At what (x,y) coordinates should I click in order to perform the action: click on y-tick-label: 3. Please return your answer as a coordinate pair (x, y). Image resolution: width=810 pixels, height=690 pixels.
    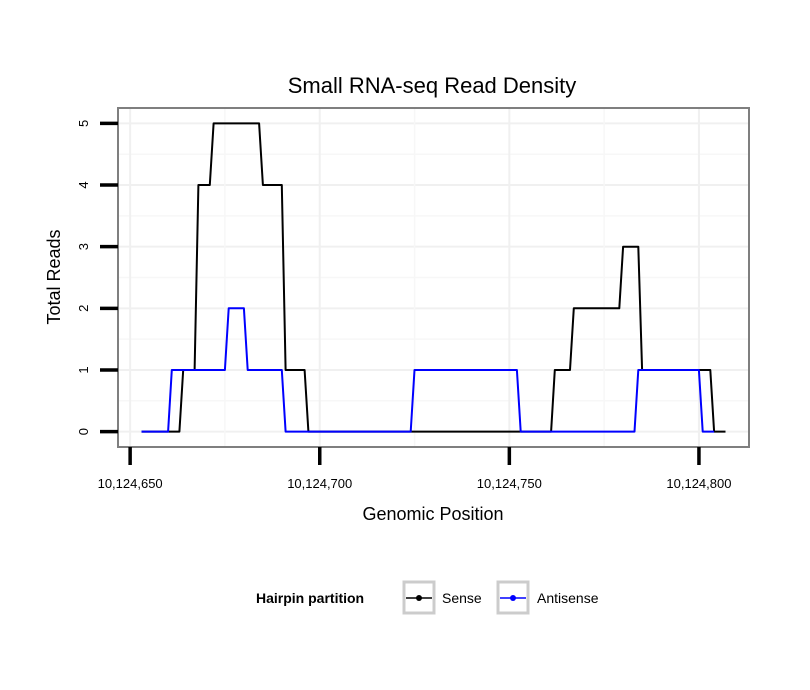
    Looking at the image, I should click on (83, 246).